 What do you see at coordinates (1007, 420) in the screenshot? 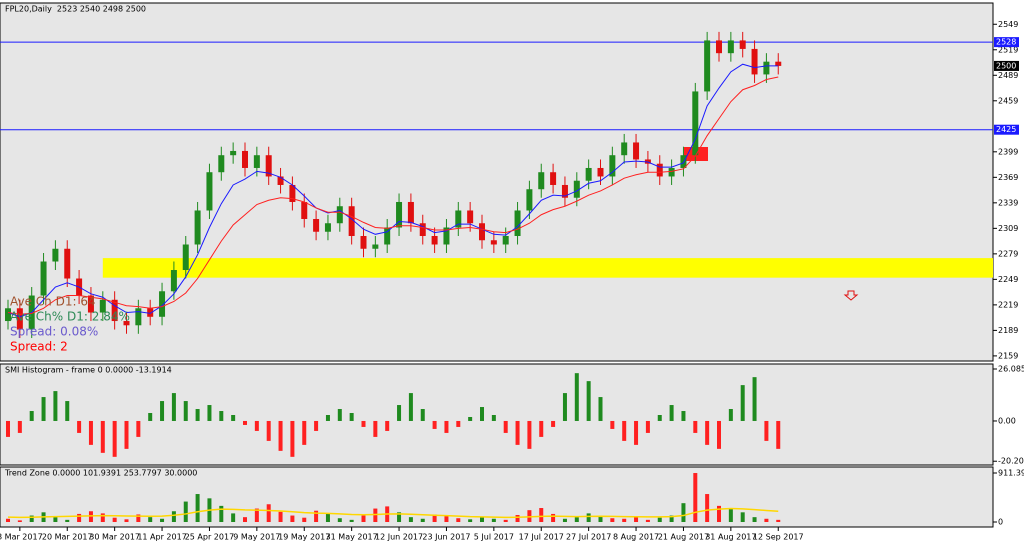
I see `y-tick-label: 0.00` at bounding box center [1007, 420].